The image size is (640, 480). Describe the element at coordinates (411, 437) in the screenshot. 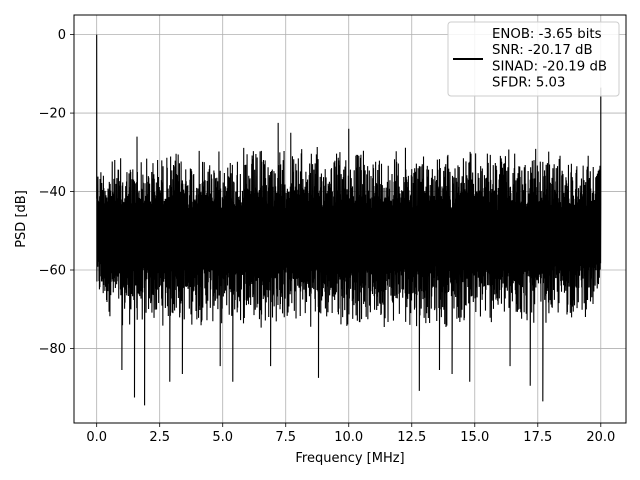

I see `x-tick-label: 12.5` at that location.